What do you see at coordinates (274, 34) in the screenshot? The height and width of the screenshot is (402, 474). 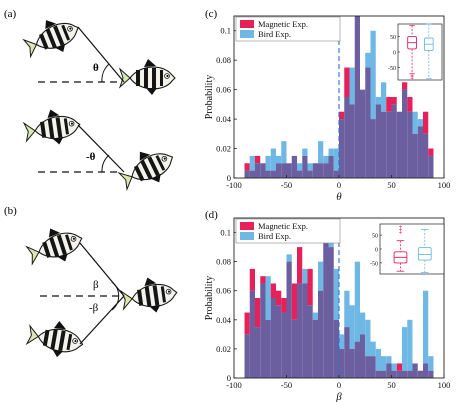 I see `legend-label-bird: Bird Exp.` at bounding box center [274, 34].